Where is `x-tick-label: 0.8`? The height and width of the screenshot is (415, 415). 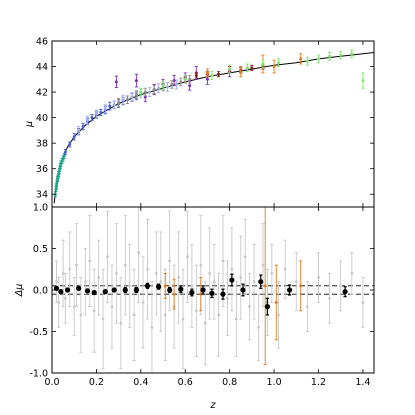
x-tick-label: 0.8 is located at coordinates (229, 382).